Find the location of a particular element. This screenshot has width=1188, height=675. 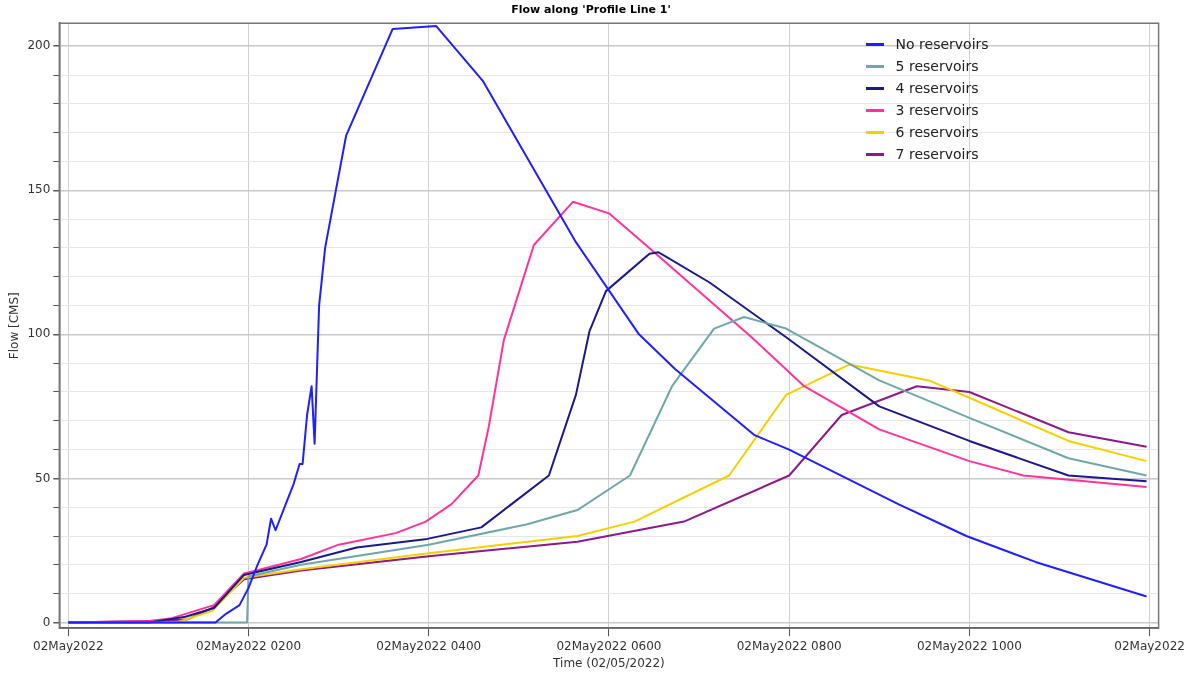

x-tick-label: 02May2022 0400 is located at coordinates (429, 645).